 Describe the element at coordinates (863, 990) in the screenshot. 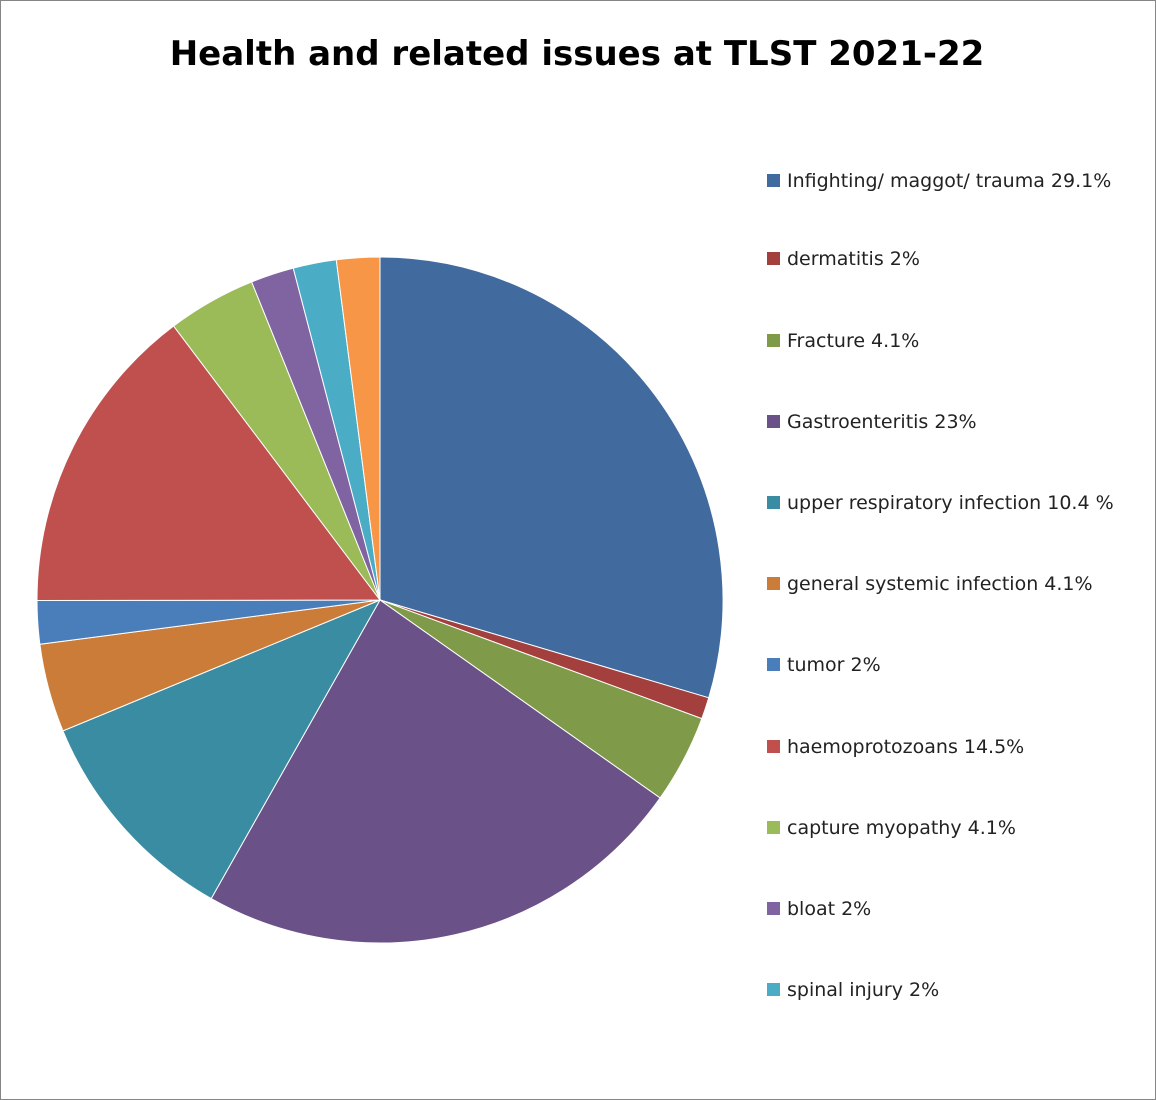

I see `legend-label: spinal injury 2%` at that location.